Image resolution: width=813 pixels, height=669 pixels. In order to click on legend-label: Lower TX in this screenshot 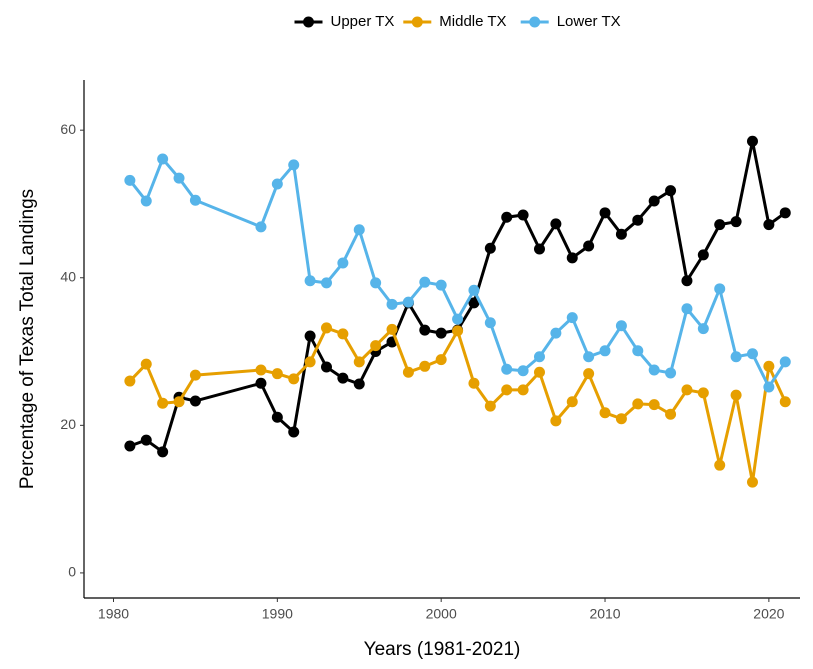, I will do `click(589, 21)`.